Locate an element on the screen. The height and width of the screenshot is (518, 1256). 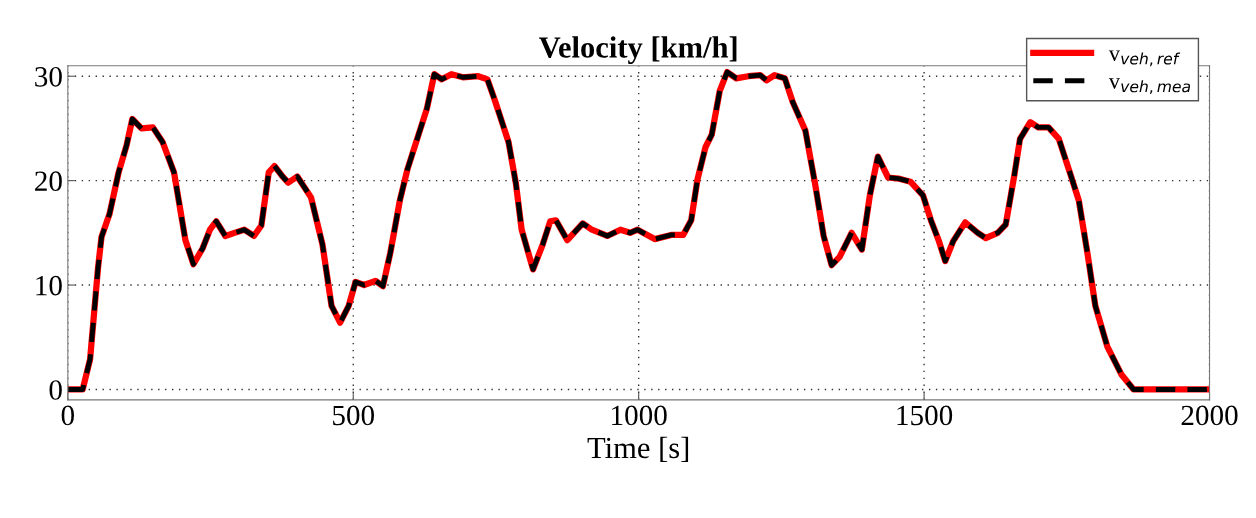
legend-label: v$_{veh,ref}$ is located at coordinates (1144, 58).